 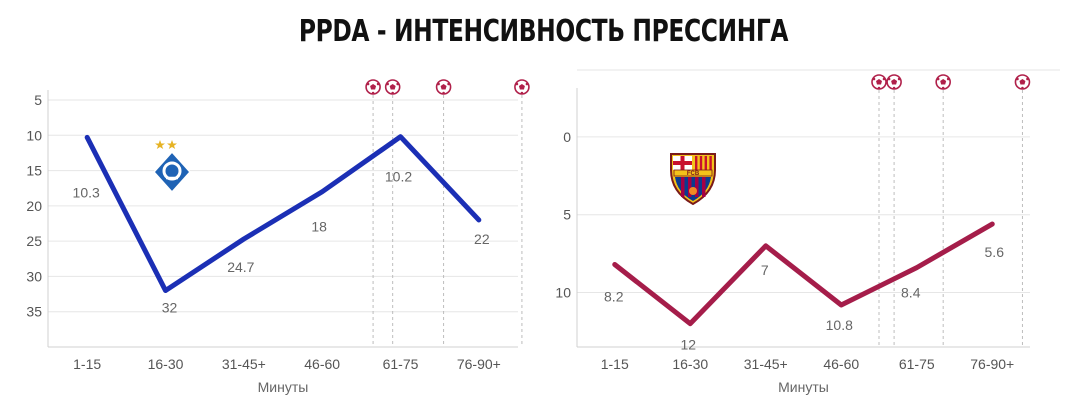 What do you see at coordinates (567, 137) in the screenshot?
I see `y-tick-label: 0` at bounding box center [567, 137].